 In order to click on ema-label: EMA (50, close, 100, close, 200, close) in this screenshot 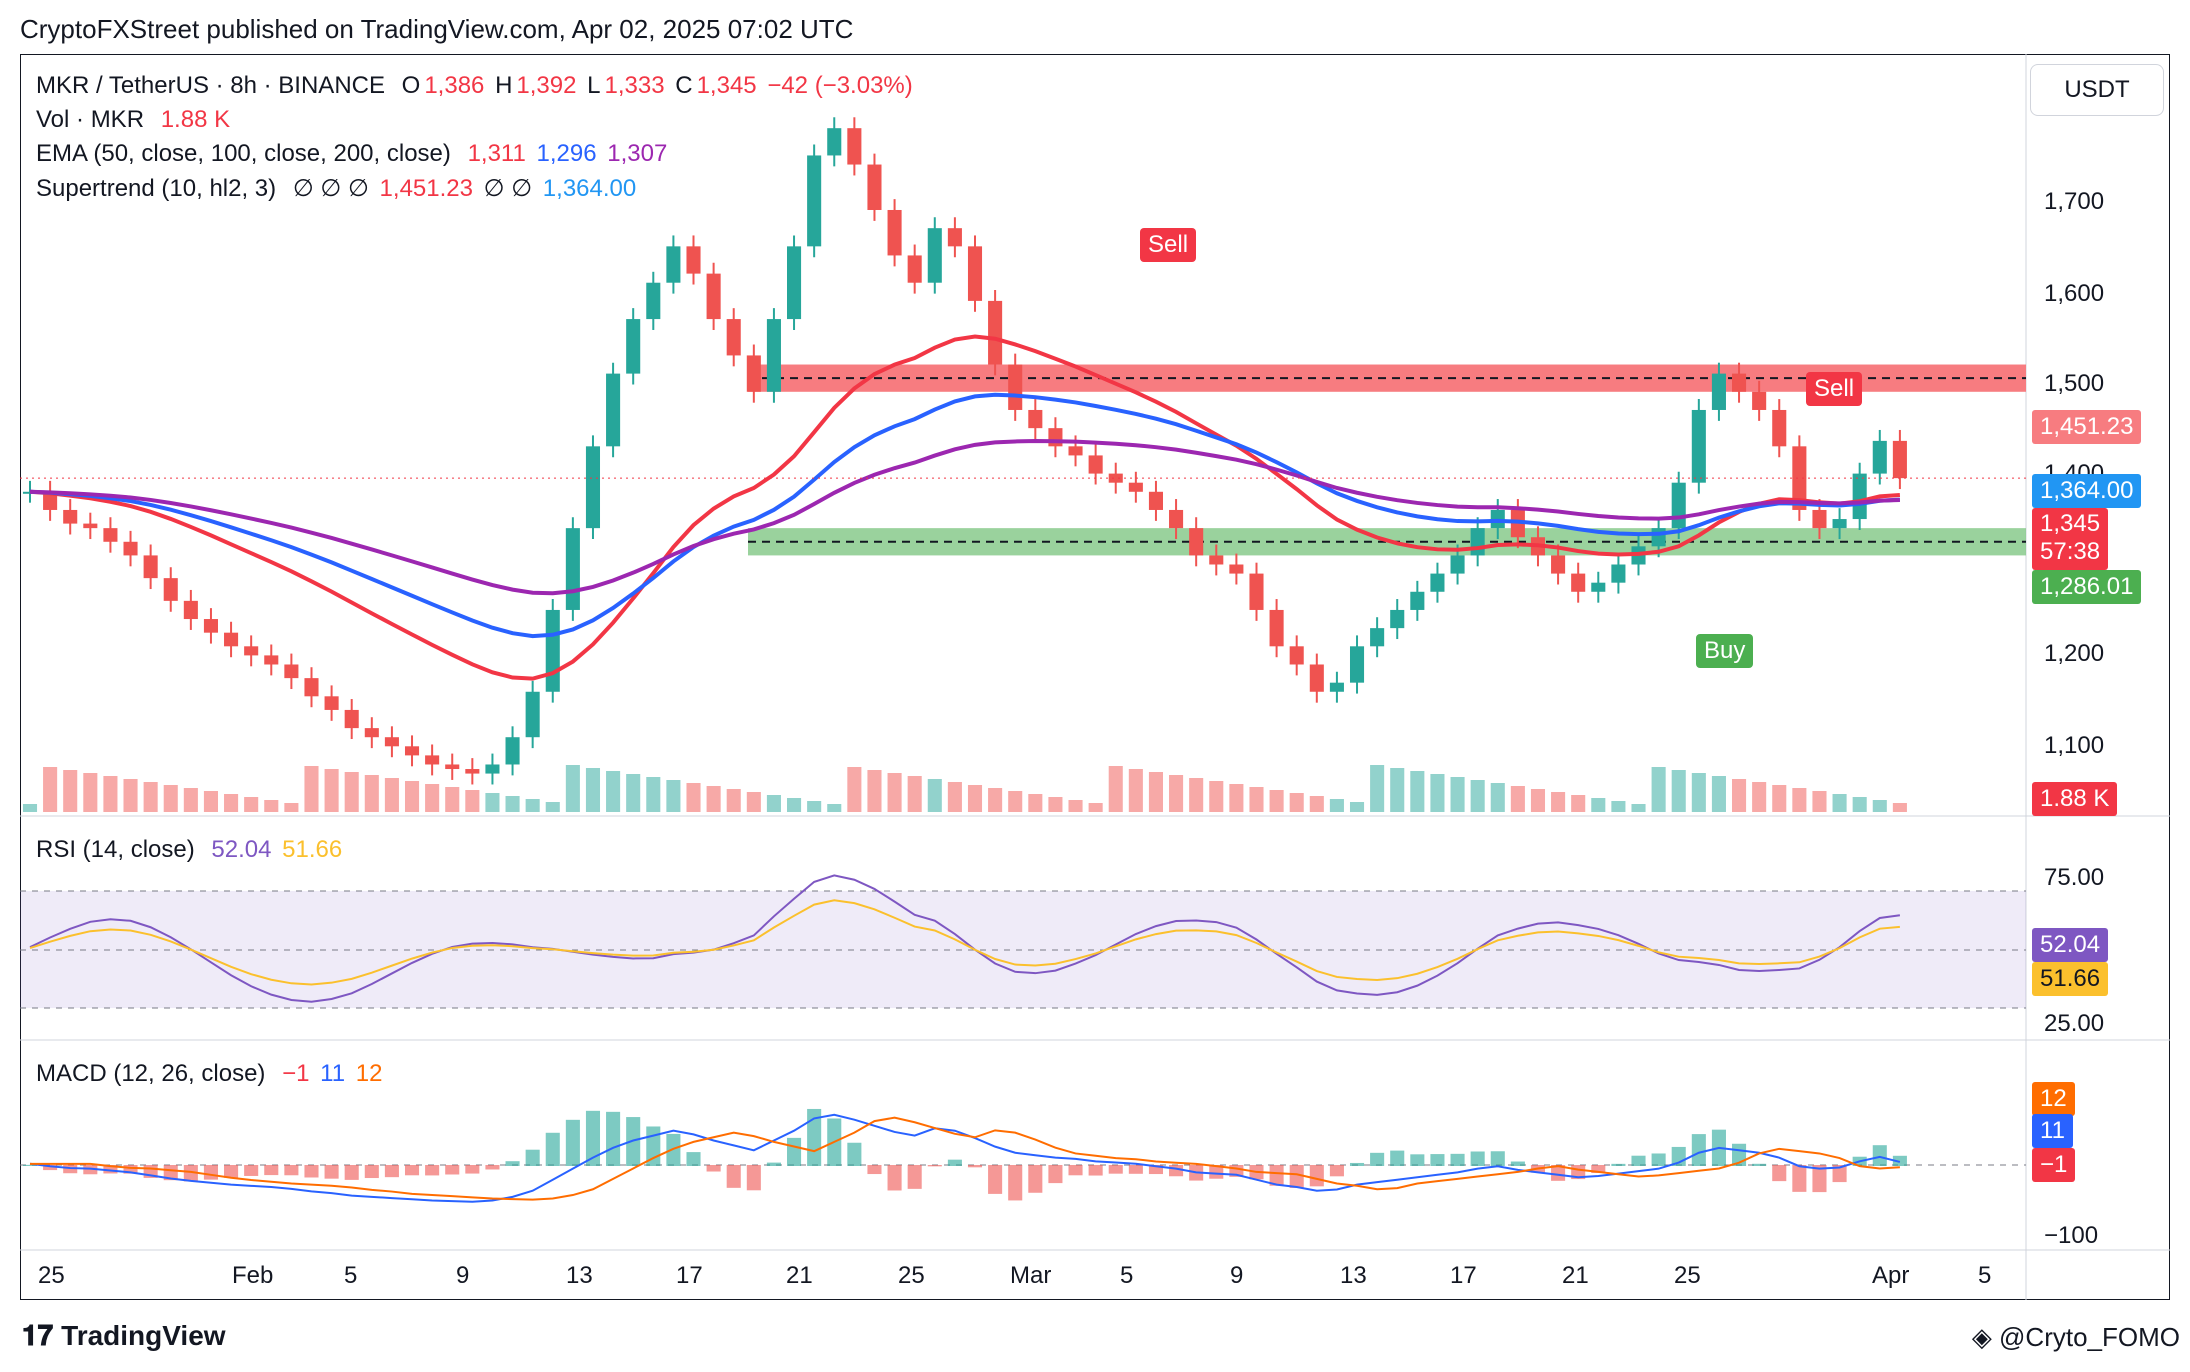, I will do `click(243, 153)`.